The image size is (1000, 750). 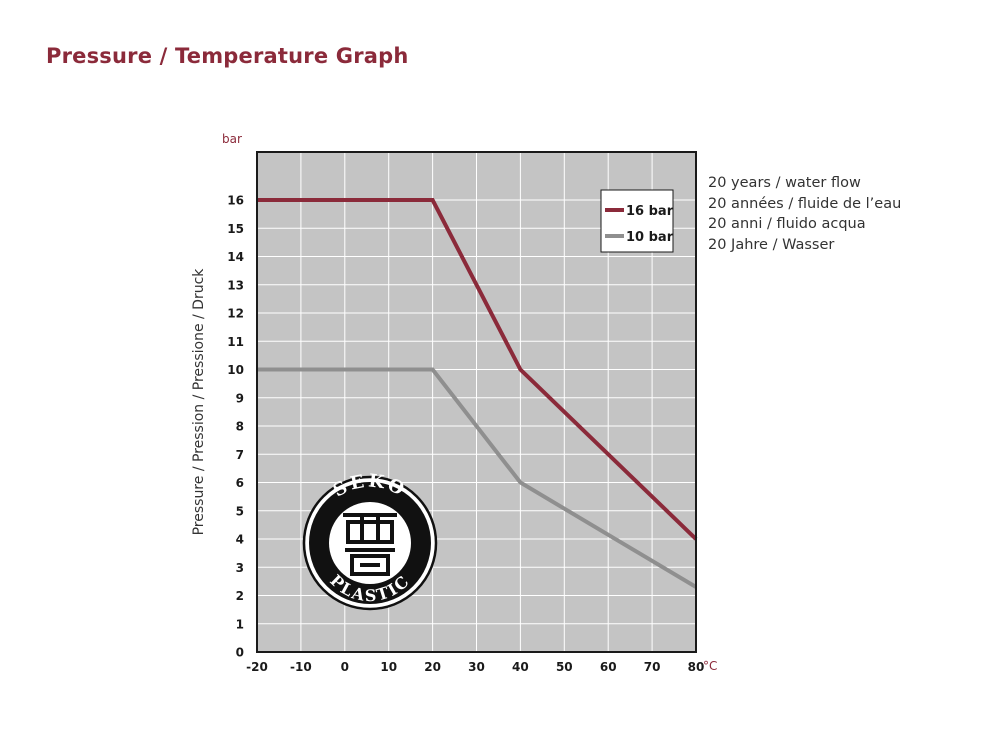 What do you see at coordinates (240, 540) in the screenshot?
I see `y-tick-label: 4` at bounding box center [240, 540].